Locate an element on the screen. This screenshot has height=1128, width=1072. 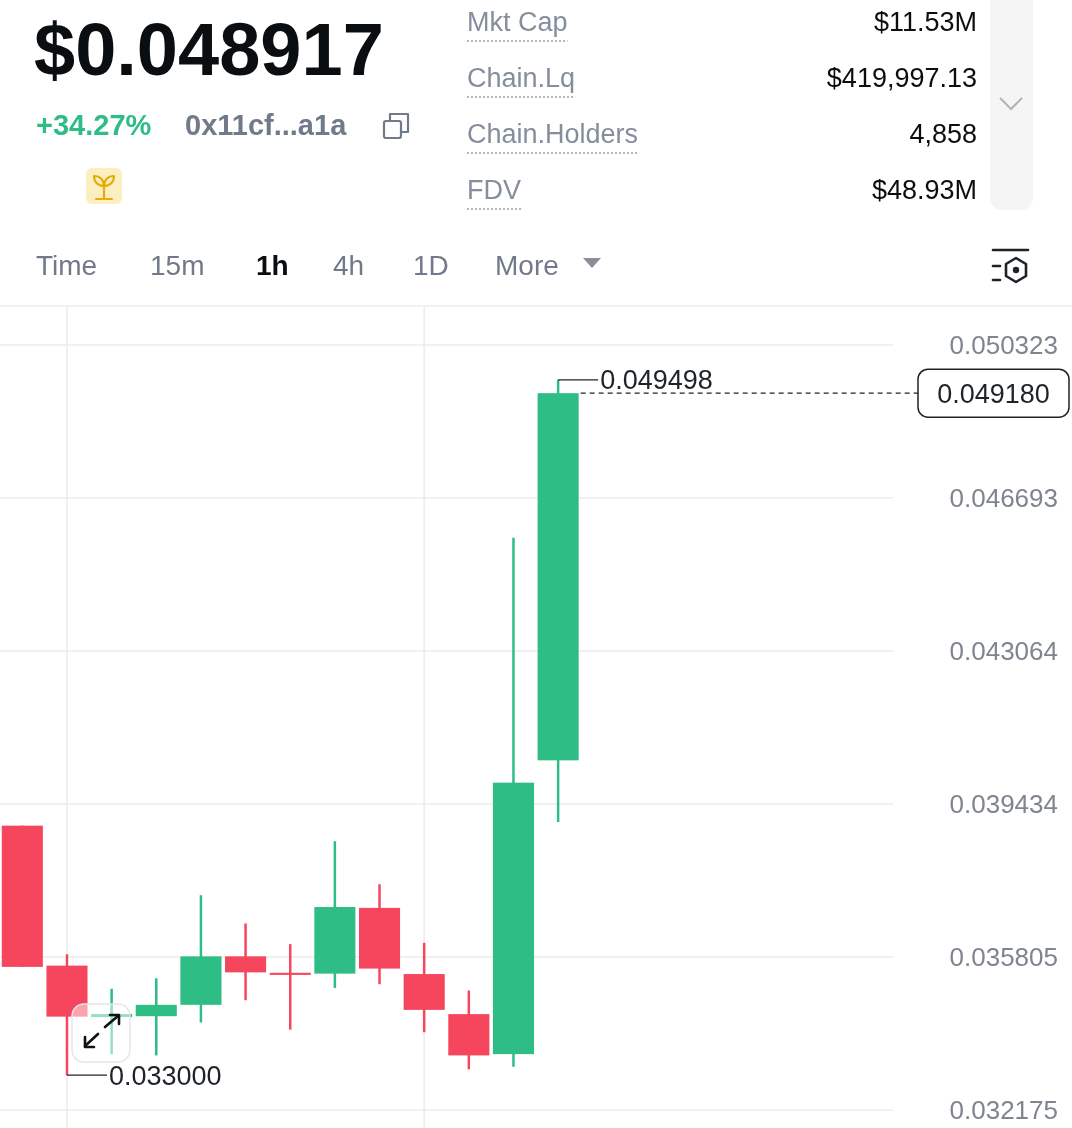
chart-title: $0.048917 is located at coordinates (209, 49).